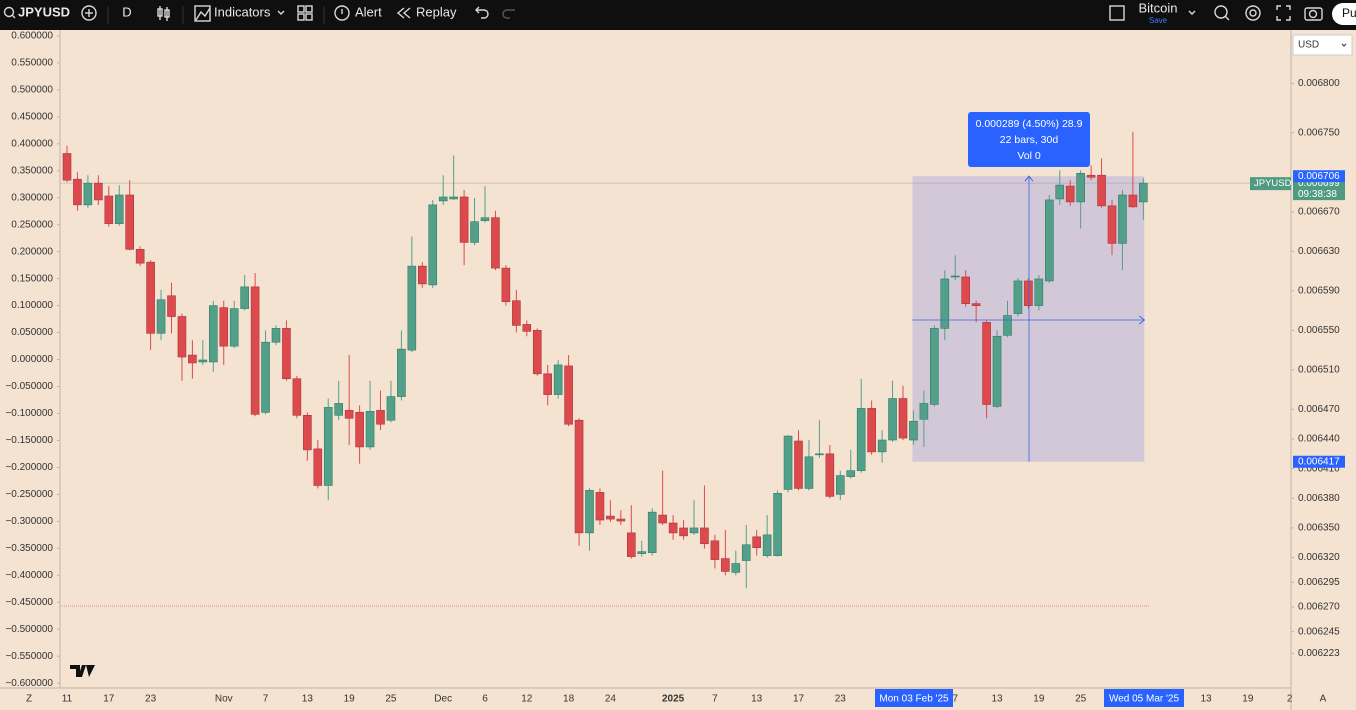 Image resolution: width=1356 pixels, height=710 pixels. What do you see at coordinates (482, 12) in the screenshot?
I see `undo` at bounding box center [482, 12].